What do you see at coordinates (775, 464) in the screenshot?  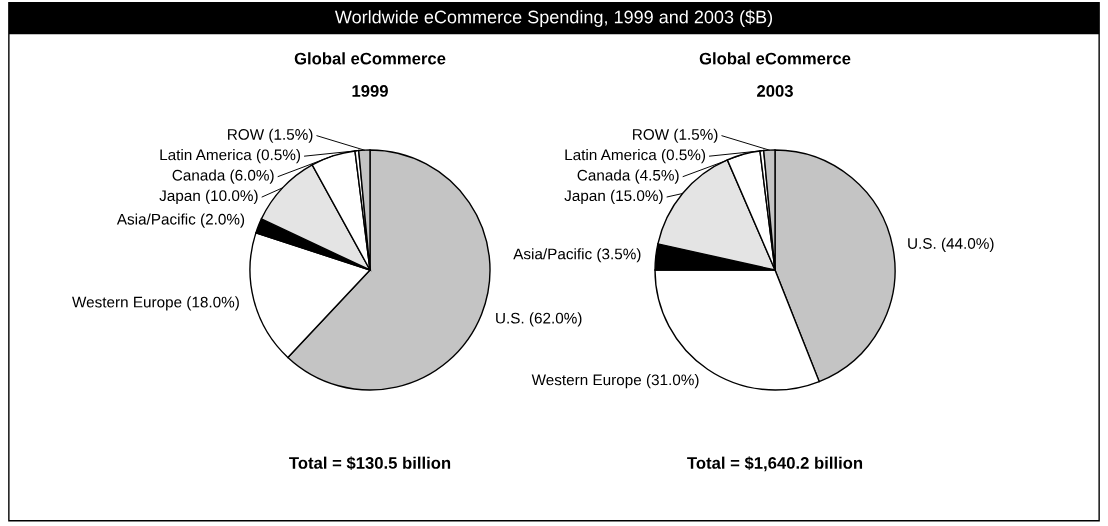 I see `text: Total = $1,640.2 billion` at bounding box center [775, 464].